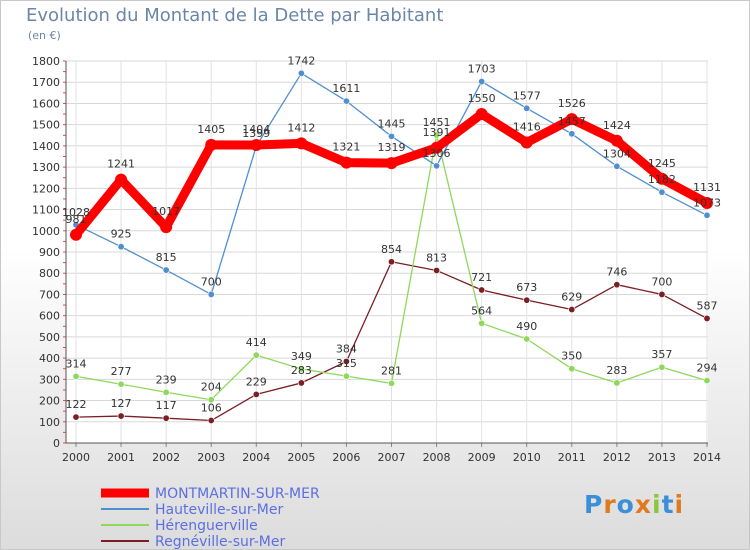  Describe the element at coordinates (301, 127) in the screenshot. I see `data-label-montmartin: 1412` at that location.